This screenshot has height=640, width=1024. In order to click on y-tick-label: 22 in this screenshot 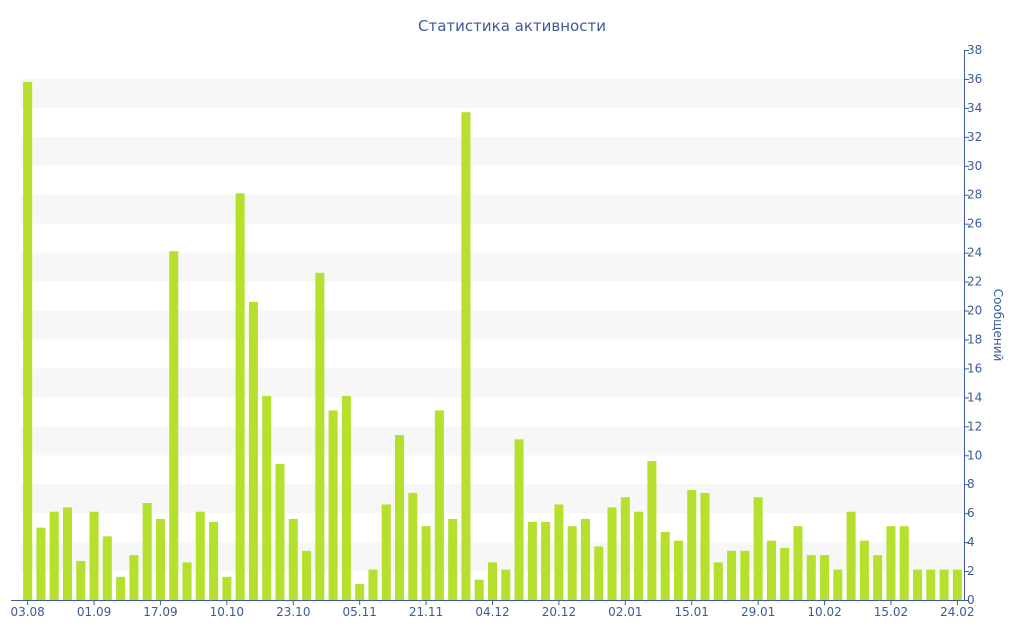, I will do `click(974, 282)`.